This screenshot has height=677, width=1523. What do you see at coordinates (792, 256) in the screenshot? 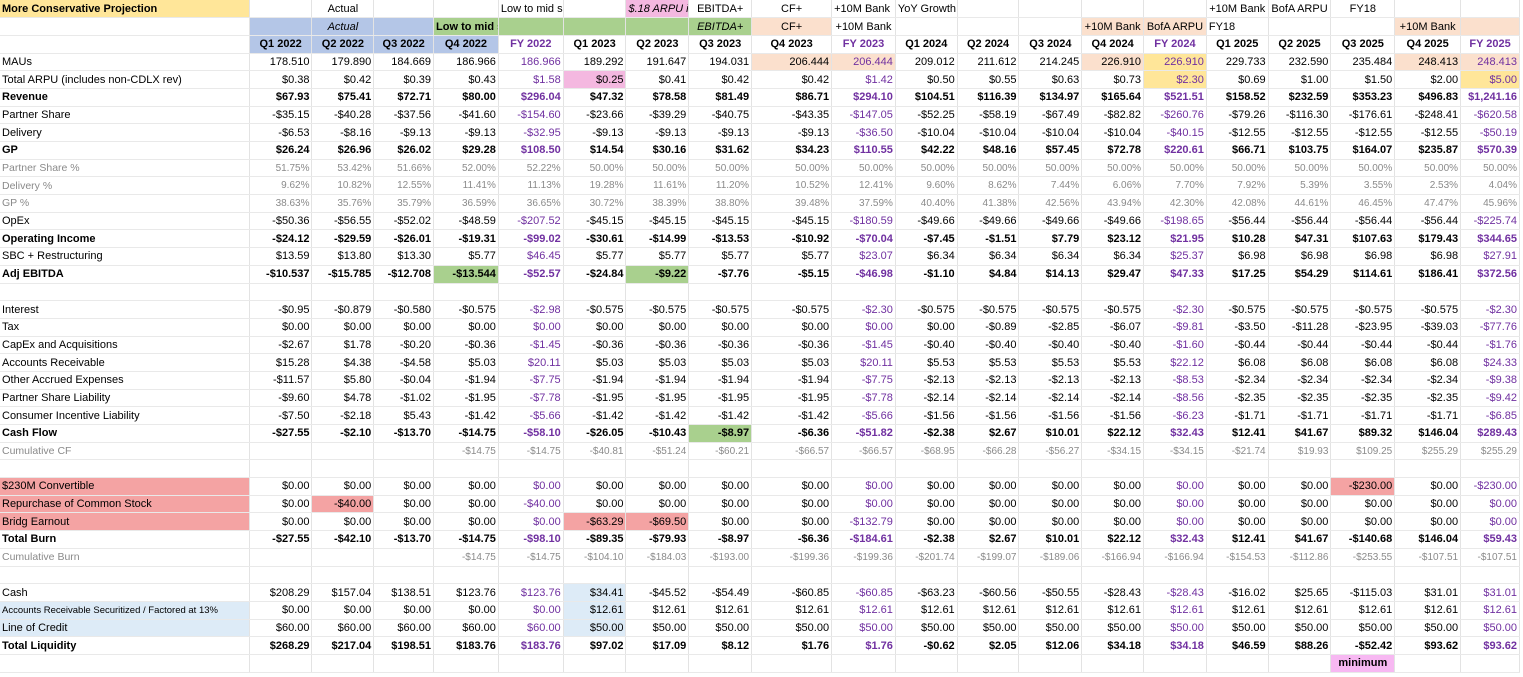
I see `value-cell: $5.77` at bounding box center [792, 256].